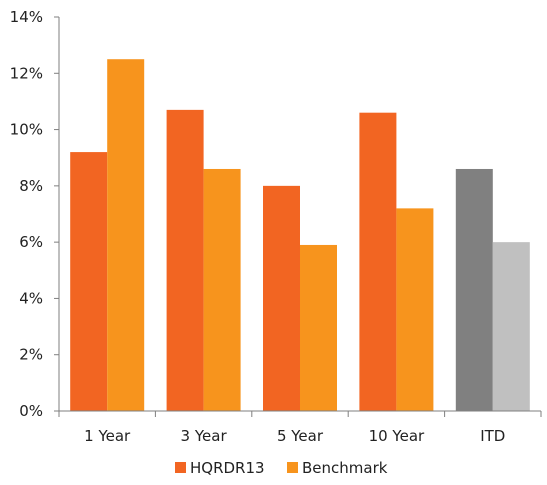  I want to click on y-tick-label: 8%, so click(31, 186).